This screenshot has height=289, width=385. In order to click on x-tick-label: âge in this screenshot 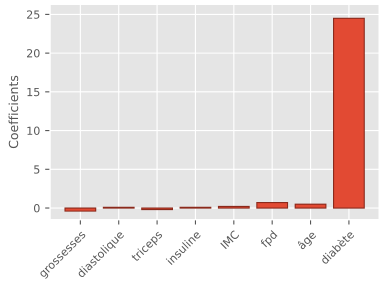, I will do `click(307, 241)`.